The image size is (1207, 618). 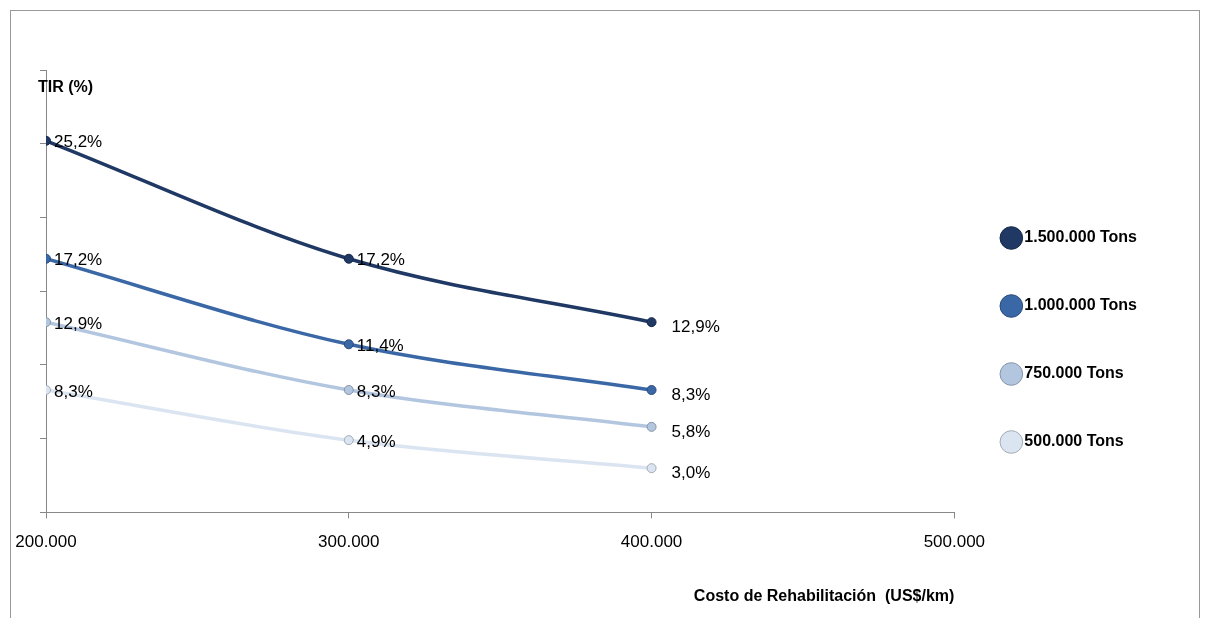 What do you see at coordinates (824, 595) in the screenshot?
I see `x-axis-title: Costo de Rehabilitación (US$/km)` at bounding box center [824, 595].